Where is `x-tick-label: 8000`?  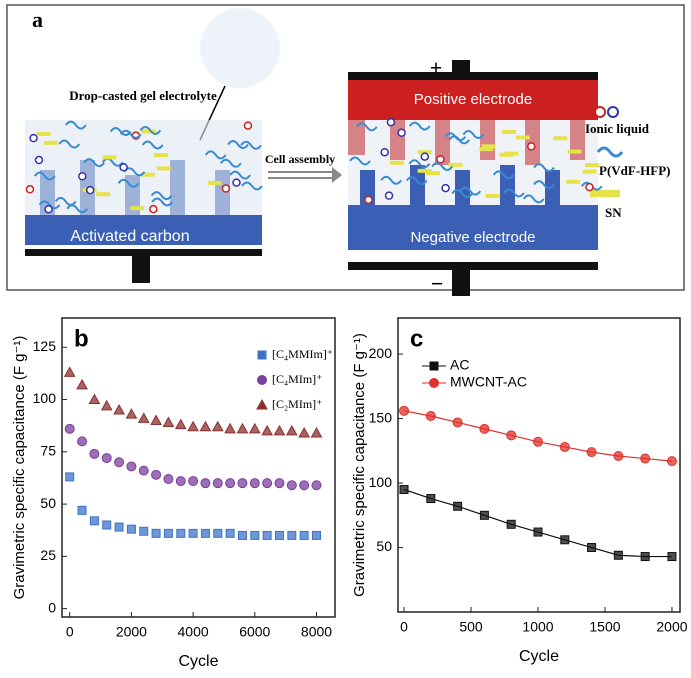 x-tick-label: 8000 is located at coordinates (316, 632).